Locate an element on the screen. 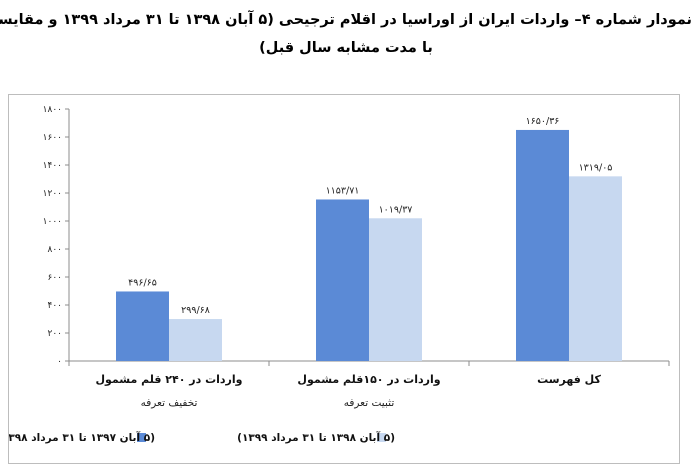  category-label: واردات در ۲۴۰ قلم مشمول is located at coordinates (168, 379).